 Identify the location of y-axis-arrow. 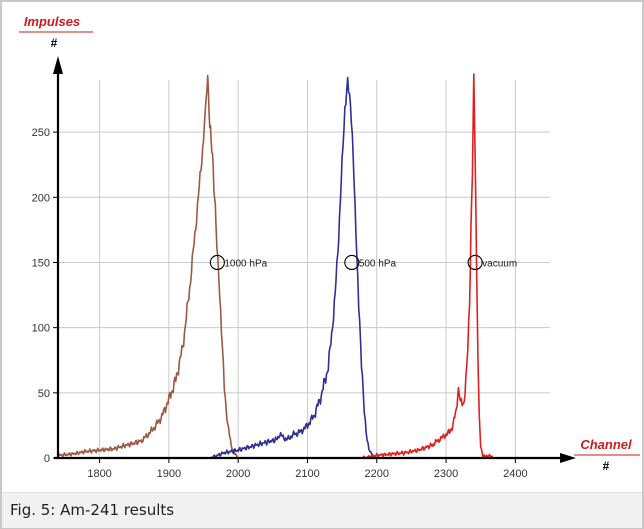
(58, 65).